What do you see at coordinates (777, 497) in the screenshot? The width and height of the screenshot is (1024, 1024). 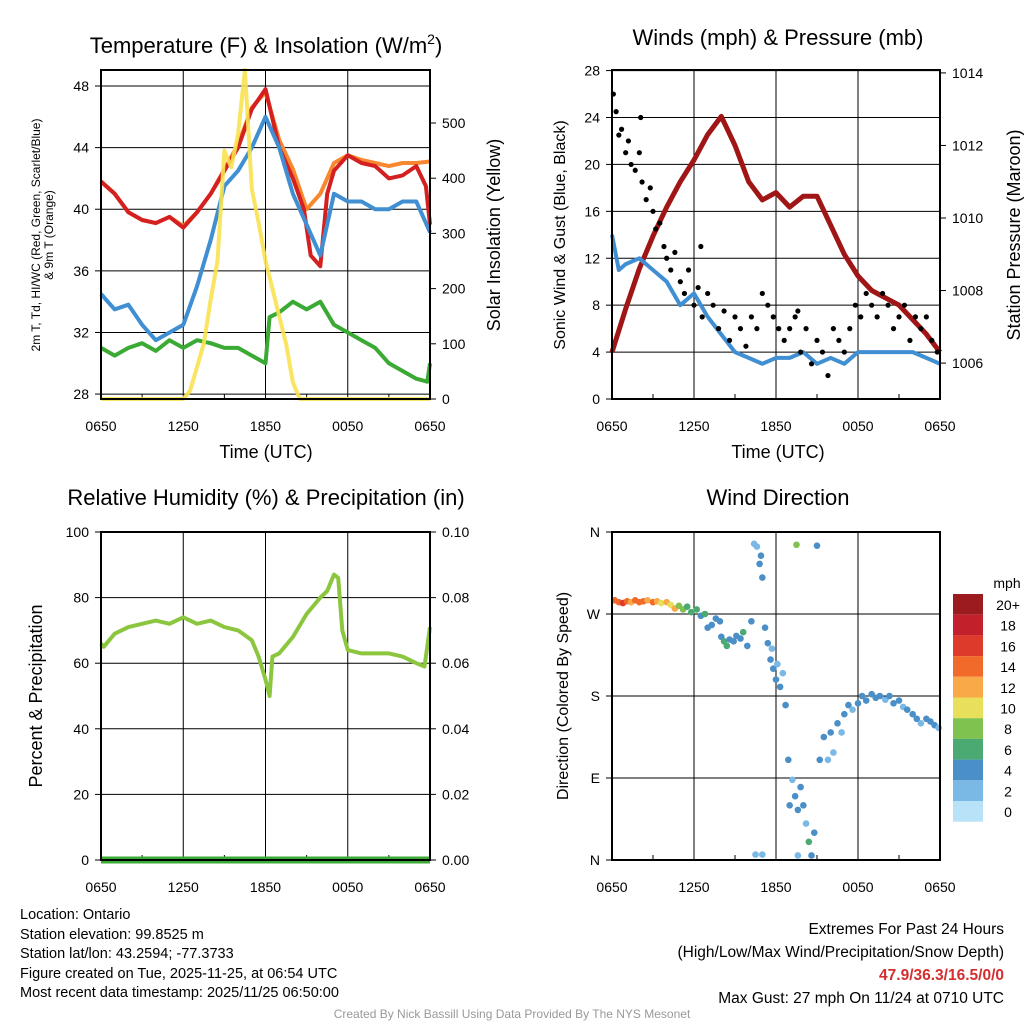 I see `chart-title-wind-direction: Wind Direction` at bounding box center [777, 497].